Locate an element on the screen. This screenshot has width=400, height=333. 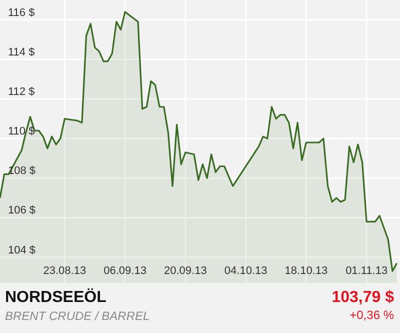
x-tick-label: 01.11.13 is located at coordinates (367, 271).